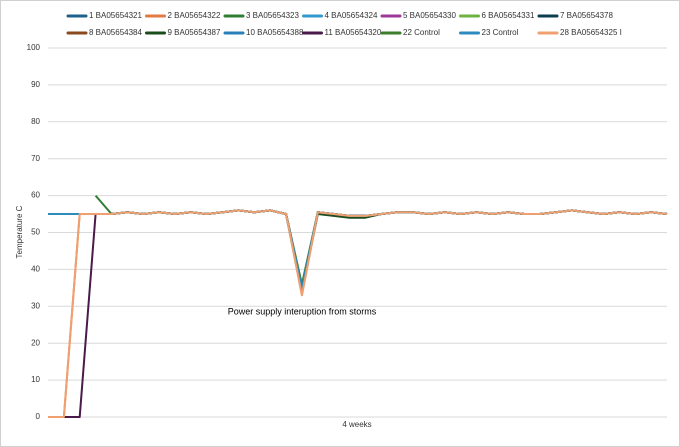 The width and height of the screenshot is (680, 447). What do you see at coordinates (351, 15) in the screenshot?
I see `legend-label: 4 BA05654324` at bounding box center [351, 15].